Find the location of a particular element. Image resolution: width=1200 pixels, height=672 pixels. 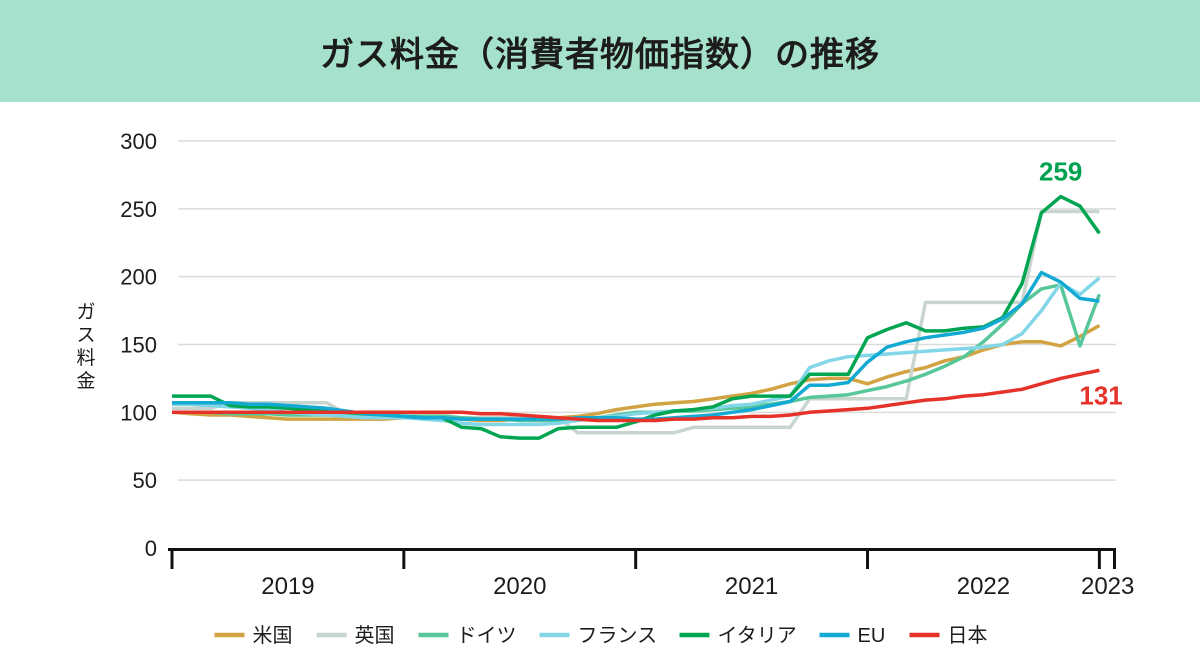

y-axis-labels: 0 50 100 150 200 250 300 is located at coordinates (138, 345).